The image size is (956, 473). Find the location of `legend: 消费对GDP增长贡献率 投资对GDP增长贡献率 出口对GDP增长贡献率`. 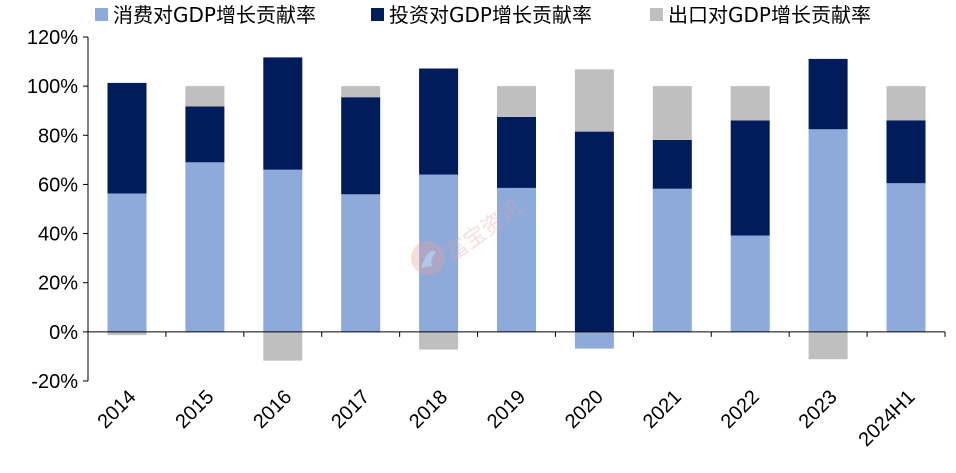

legend: 消费对GDP增长贡献率 投资对GDP增长贡献率 出口对GDP增长贡献率 is located at coordinates (483, 15).